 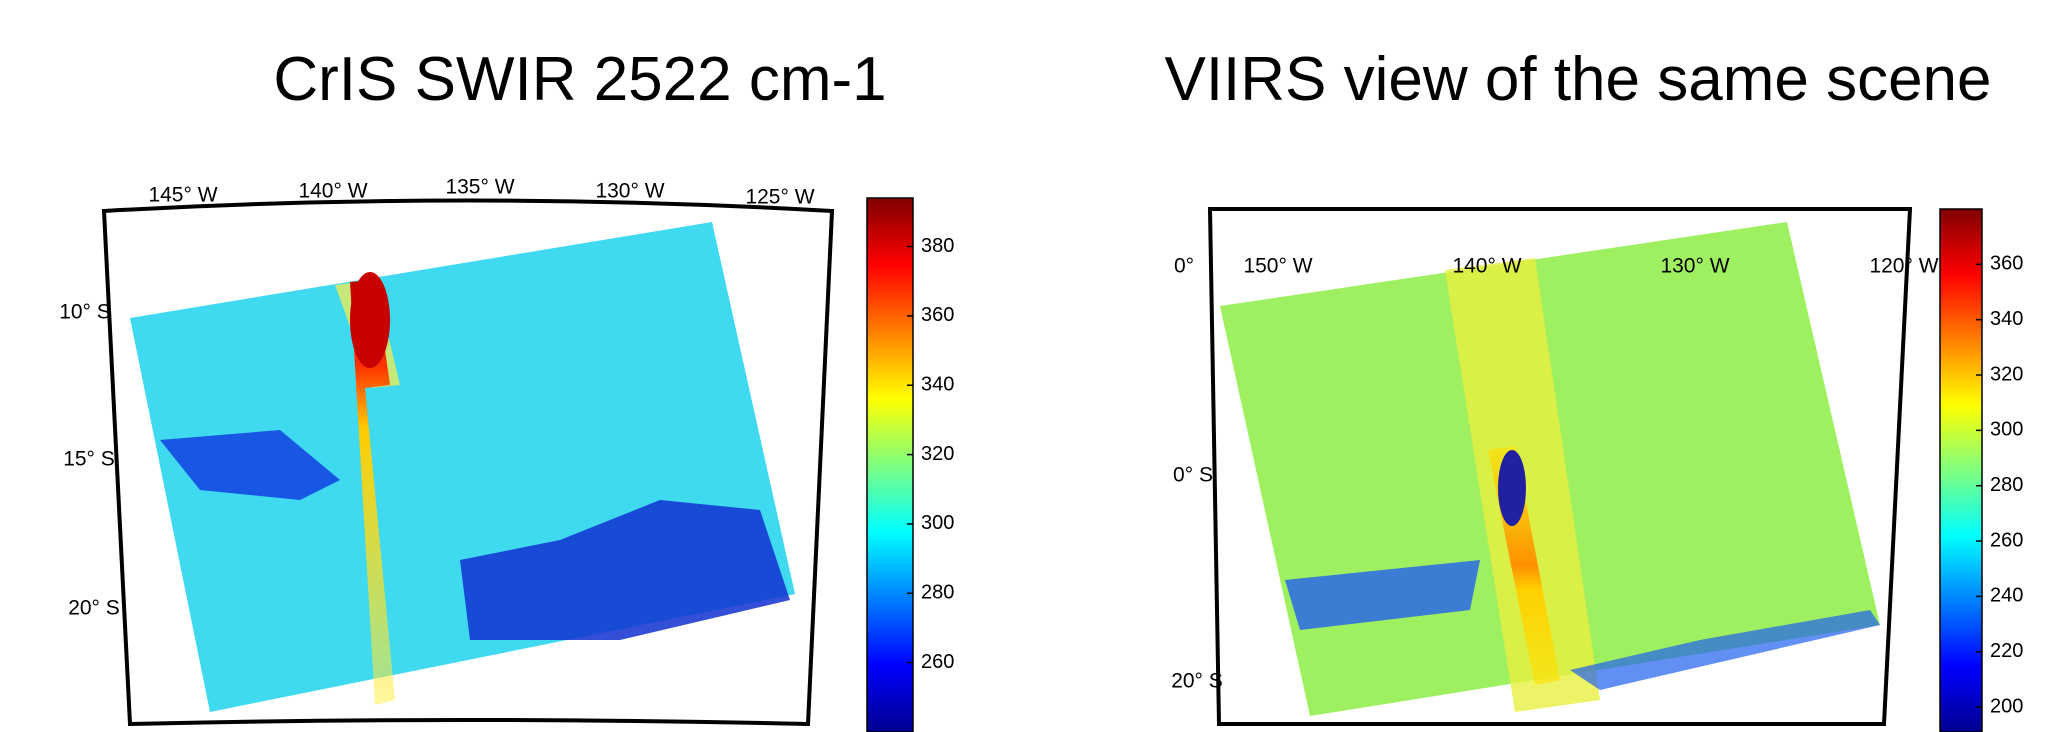 What do you see at coordinates (372, 492) in the screenshot?
I see `fire-streak` at bounding box center [372, 492].